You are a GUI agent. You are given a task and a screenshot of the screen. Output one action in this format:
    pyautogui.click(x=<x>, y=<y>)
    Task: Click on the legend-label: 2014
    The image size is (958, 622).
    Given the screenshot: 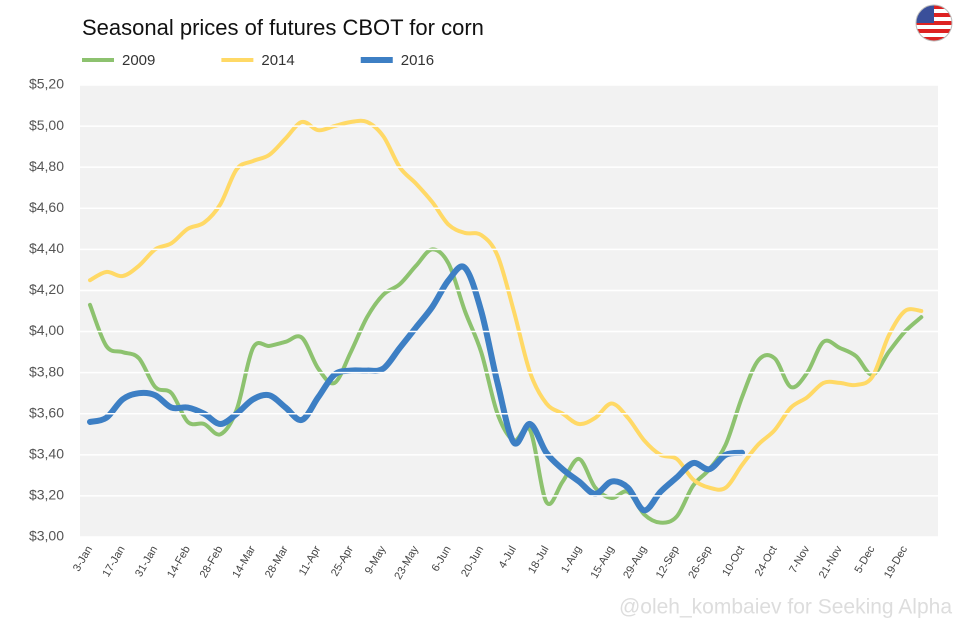 What is the action you would take?
    pyautogui.click(x=277, y=60)
    